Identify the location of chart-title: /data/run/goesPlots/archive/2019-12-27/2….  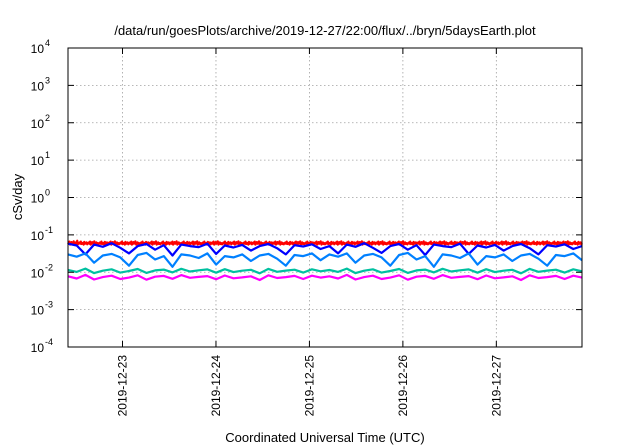
(325, 30).